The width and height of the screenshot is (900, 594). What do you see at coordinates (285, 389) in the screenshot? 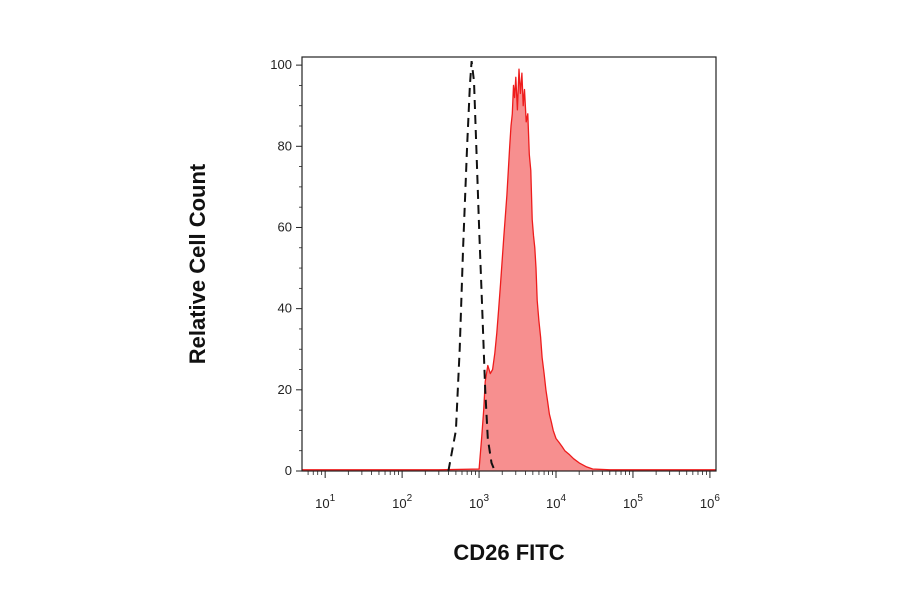
I see `y-tick-label: 20` at bounding box center [285, 389].